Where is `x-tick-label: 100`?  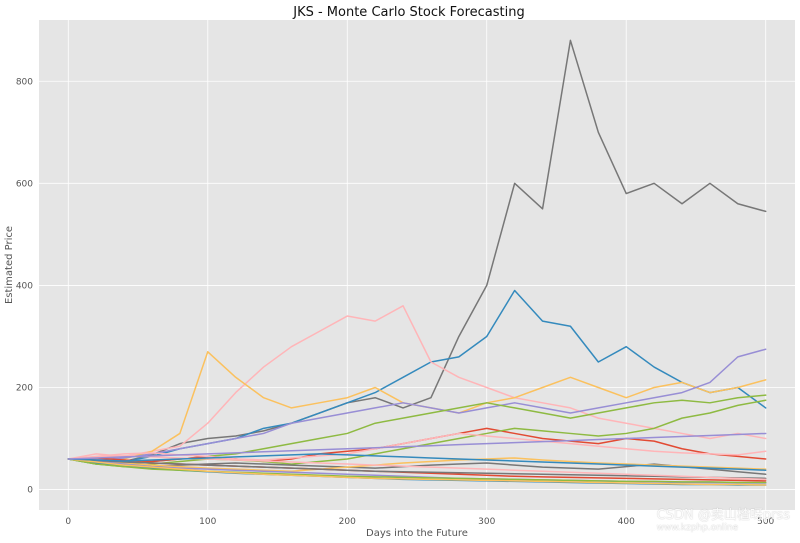 x-tick-label: 100 is located at coordinates (207, 522).